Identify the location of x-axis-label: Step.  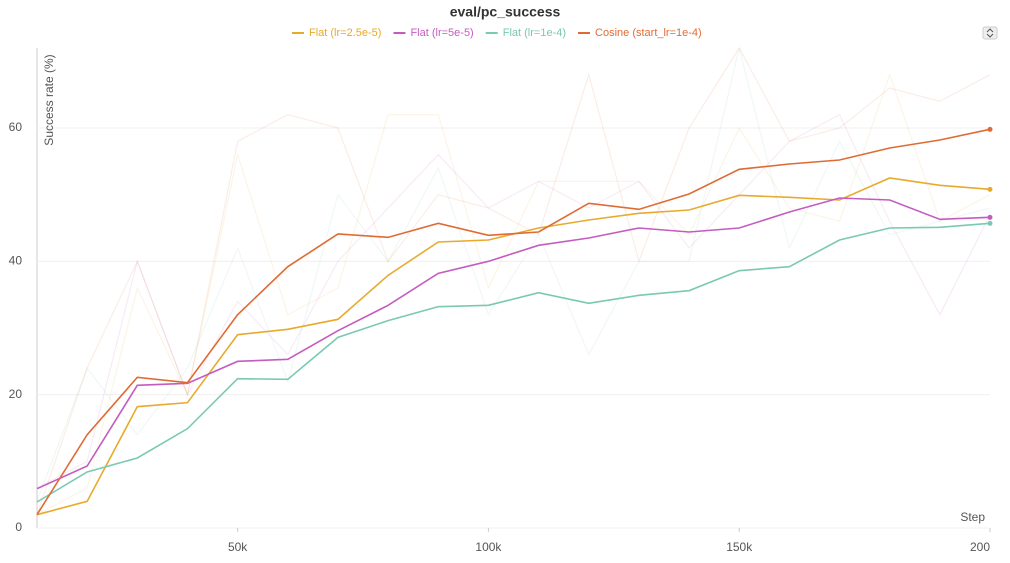
(972, 517).